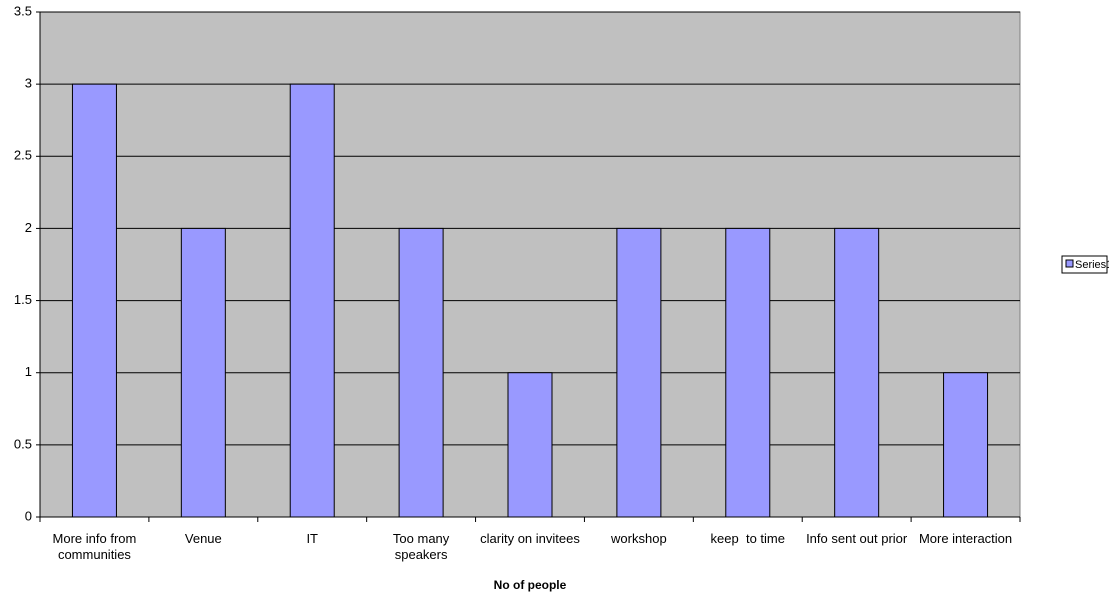  I want to click on y-tick-label: 0, so click(28, 515).